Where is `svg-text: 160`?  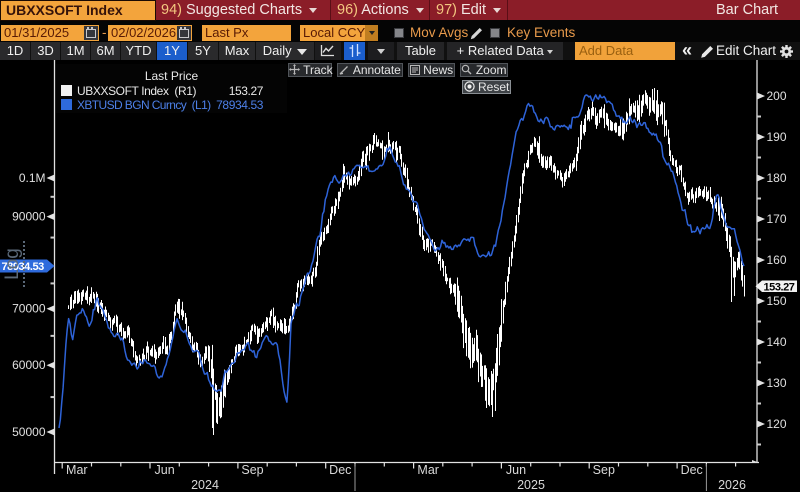 svg-text: 160 is located at coordinates (777, 260).